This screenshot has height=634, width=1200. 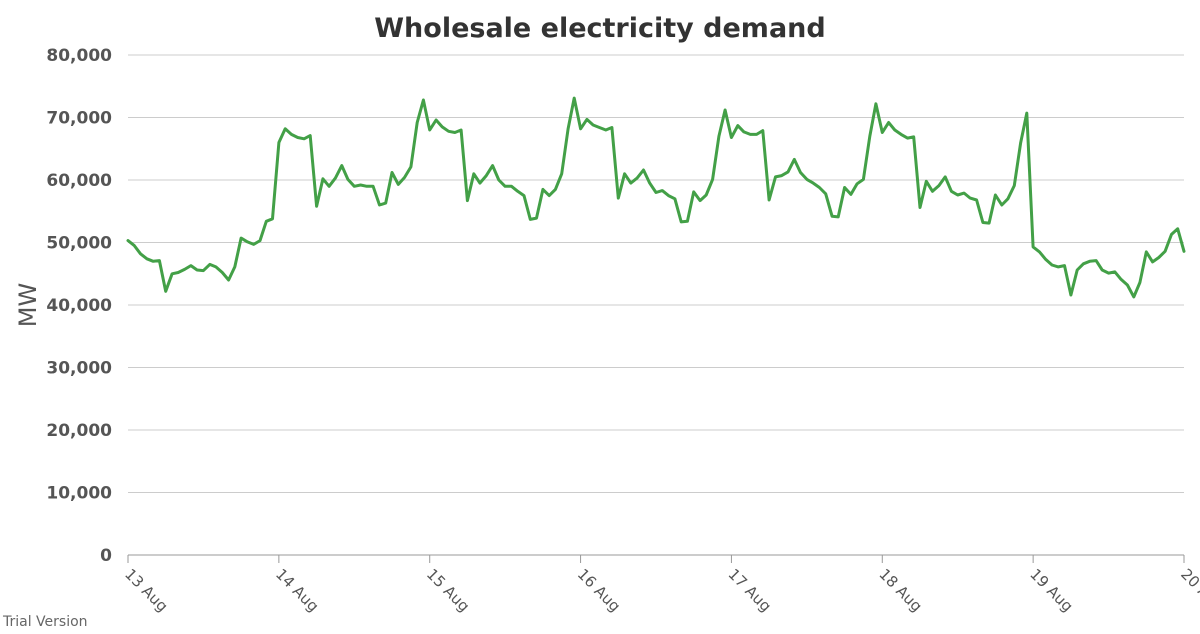 I want to click on y-tick-label: 40,000, so click(x=79, y=306).